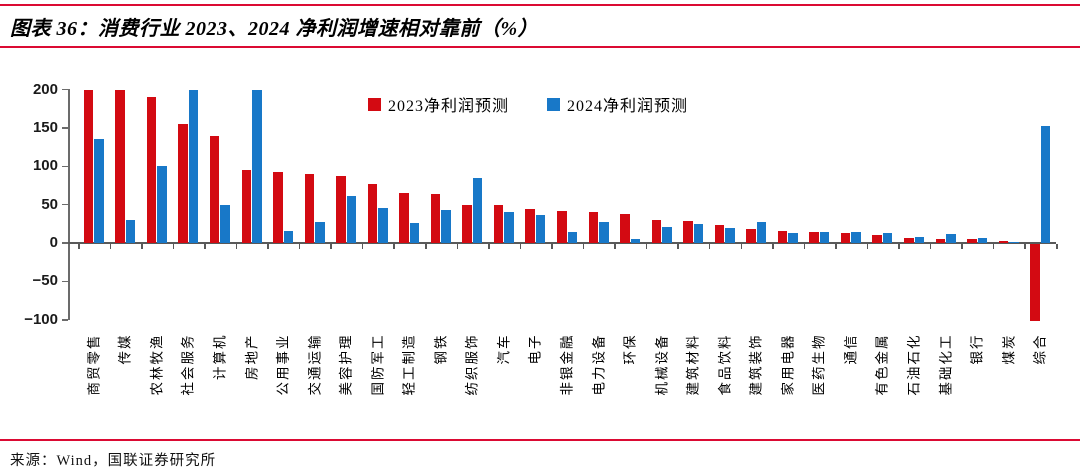  What do you see at coordinates (246, 206) in the screenshot?
I see `bar-2023净利润预测-房地产` at bounding box center [246, 206].